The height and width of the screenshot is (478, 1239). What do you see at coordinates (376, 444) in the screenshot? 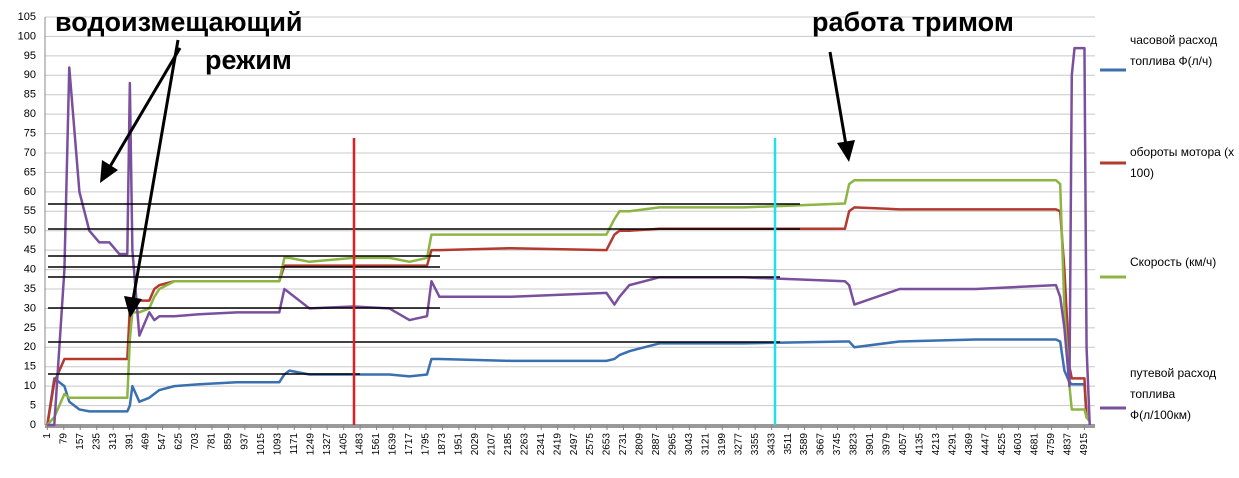
I see `x-tick-label: 1561` at bounding box center [376, 444].